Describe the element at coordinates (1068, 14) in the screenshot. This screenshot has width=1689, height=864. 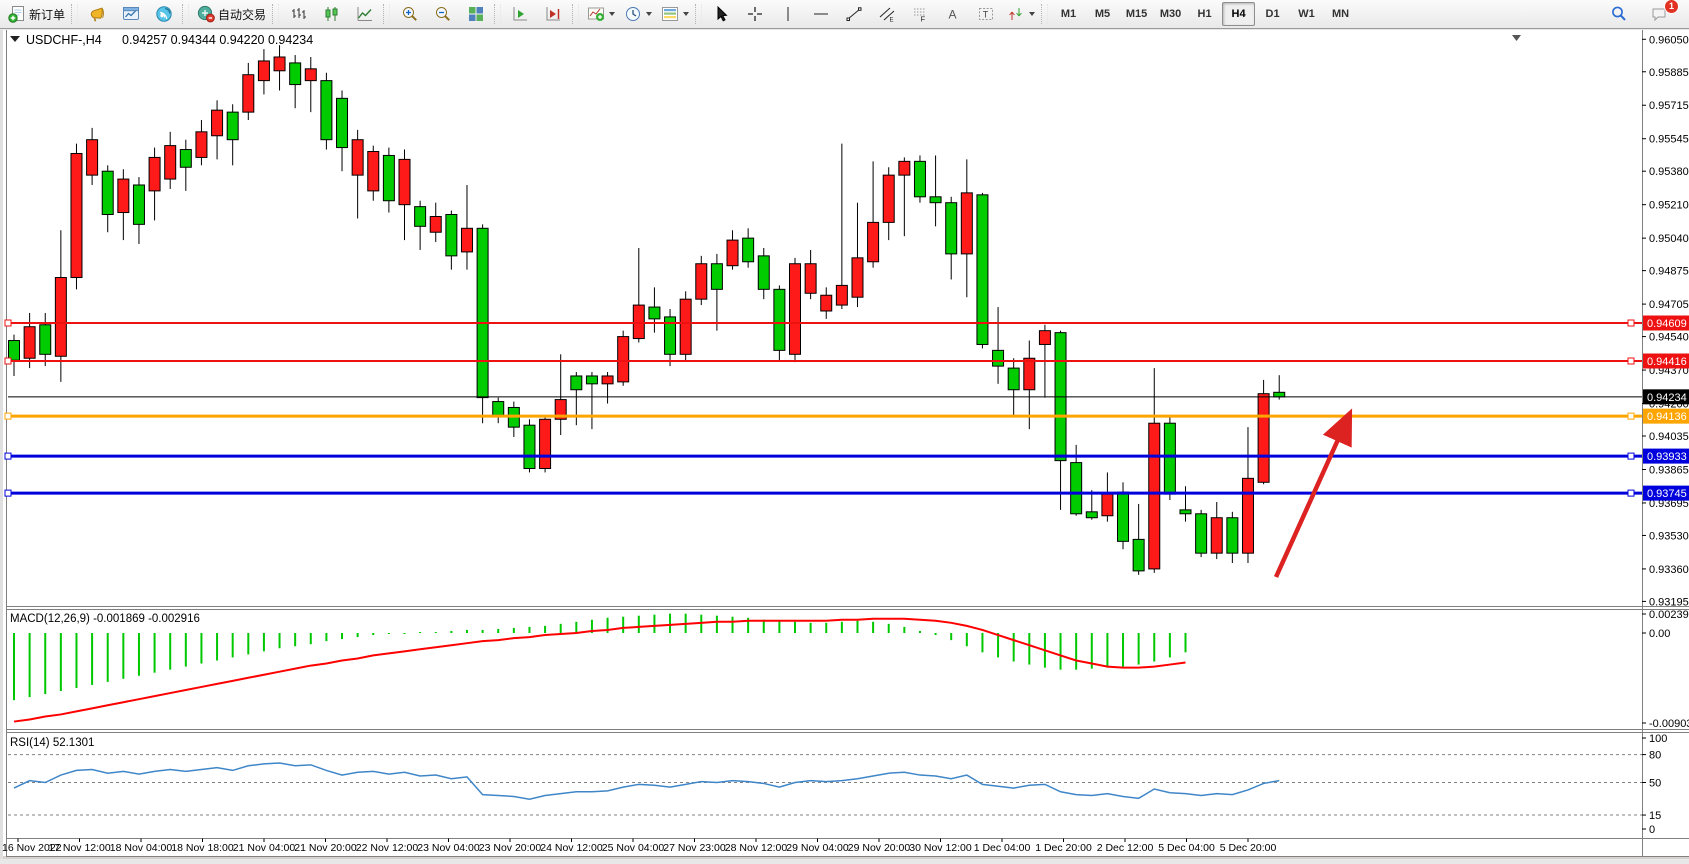
I see `timeframe-m1: M1` at that location.